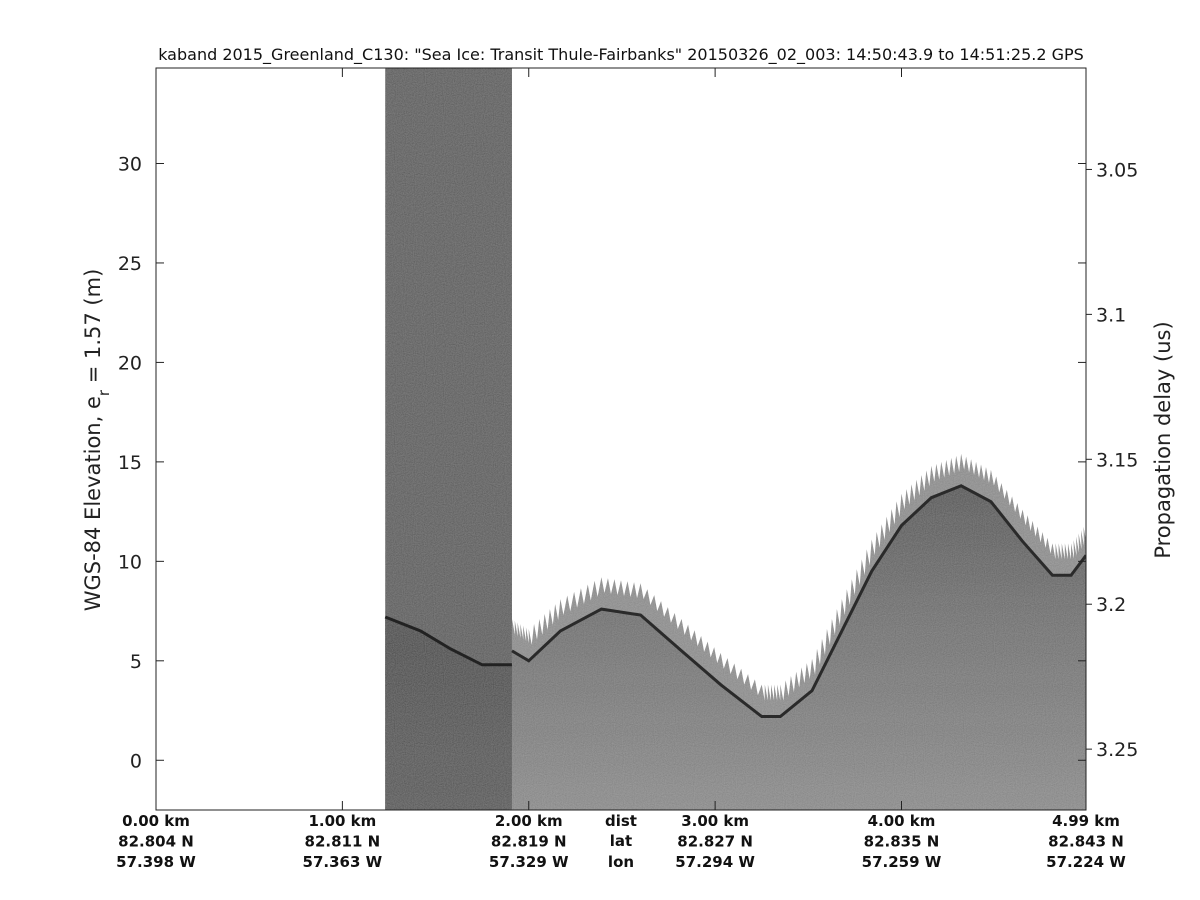 This screenshot has height=900, width=1200. What do you see at coordinates (1086, 821) in the screenshot?
I see `x-dist-label: 4.99 km` at bounding box center [1086, 821].